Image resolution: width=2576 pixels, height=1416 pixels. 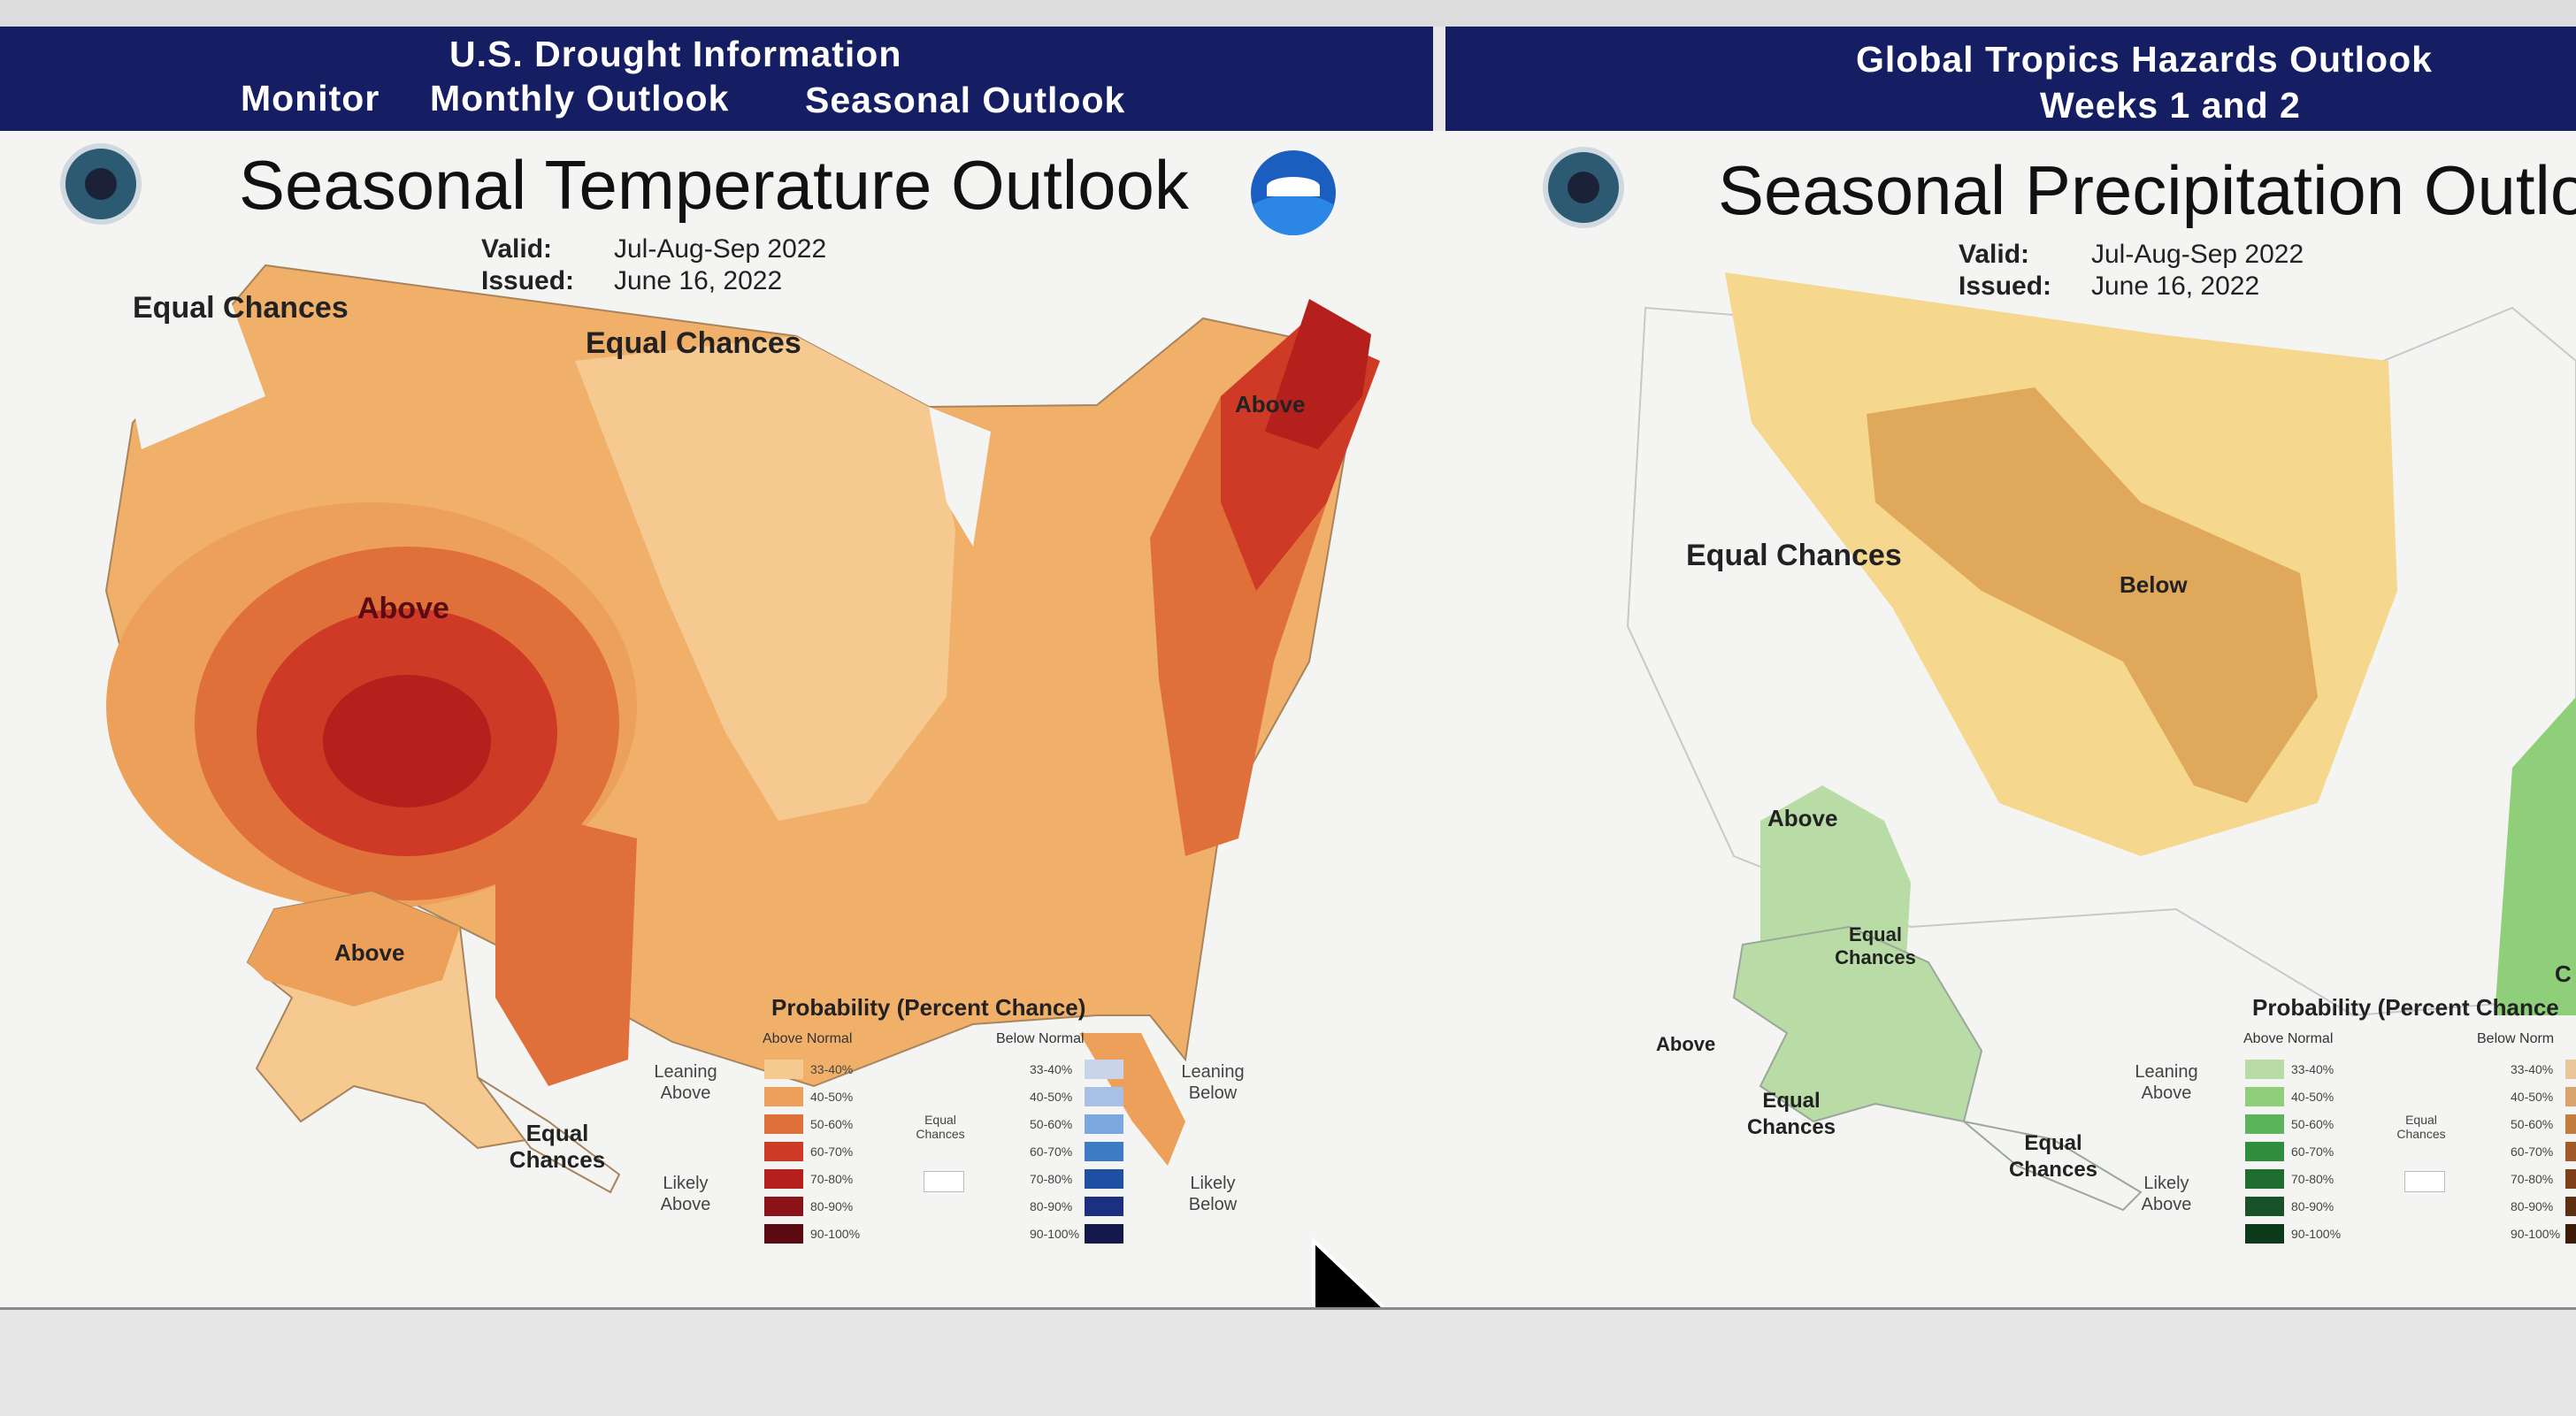 What do you see at coordinates (960, 477) in the screenshot?
I see `great-lakes` at bounding box center [960, 477].